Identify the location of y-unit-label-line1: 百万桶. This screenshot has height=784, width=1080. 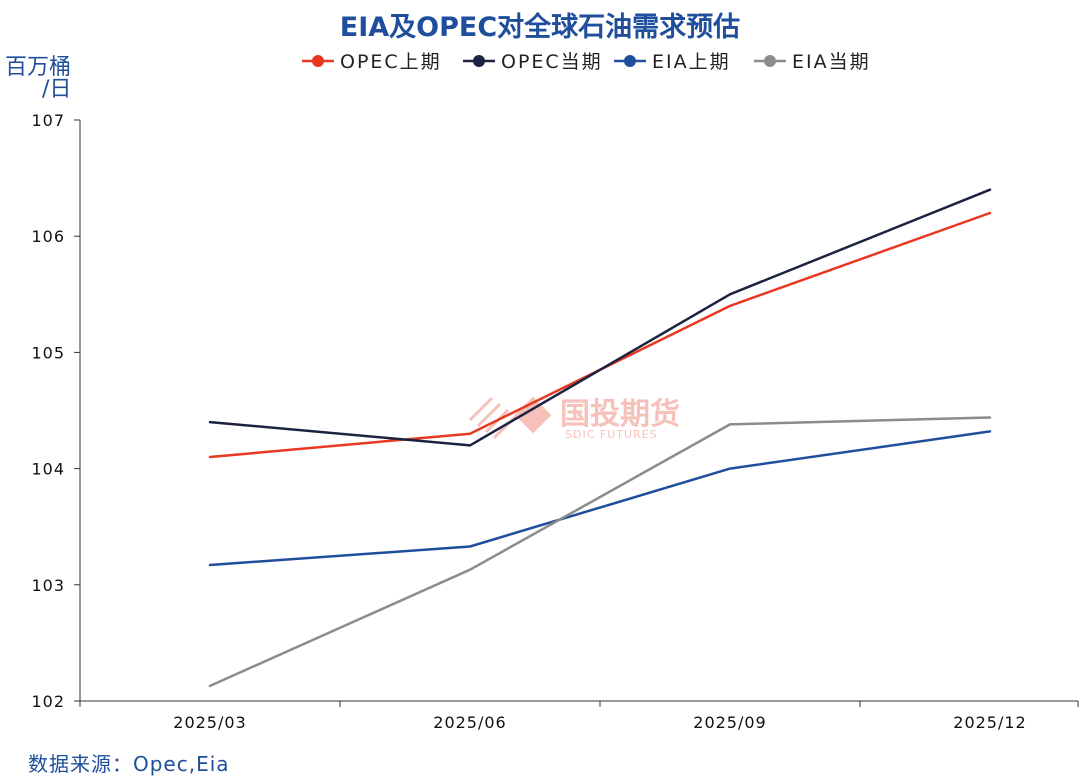
(38, 67).